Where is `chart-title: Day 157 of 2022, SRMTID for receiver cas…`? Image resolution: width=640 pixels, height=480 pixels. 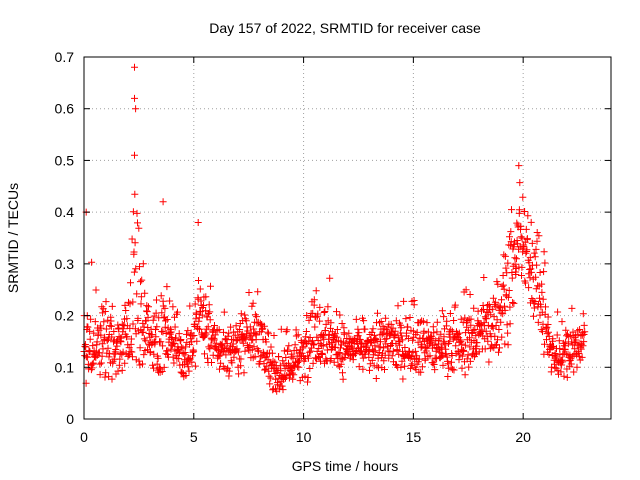
chart-title: Day 157 of 2022, SRMTID for receiver cas… is located at coordinates (345, 28).